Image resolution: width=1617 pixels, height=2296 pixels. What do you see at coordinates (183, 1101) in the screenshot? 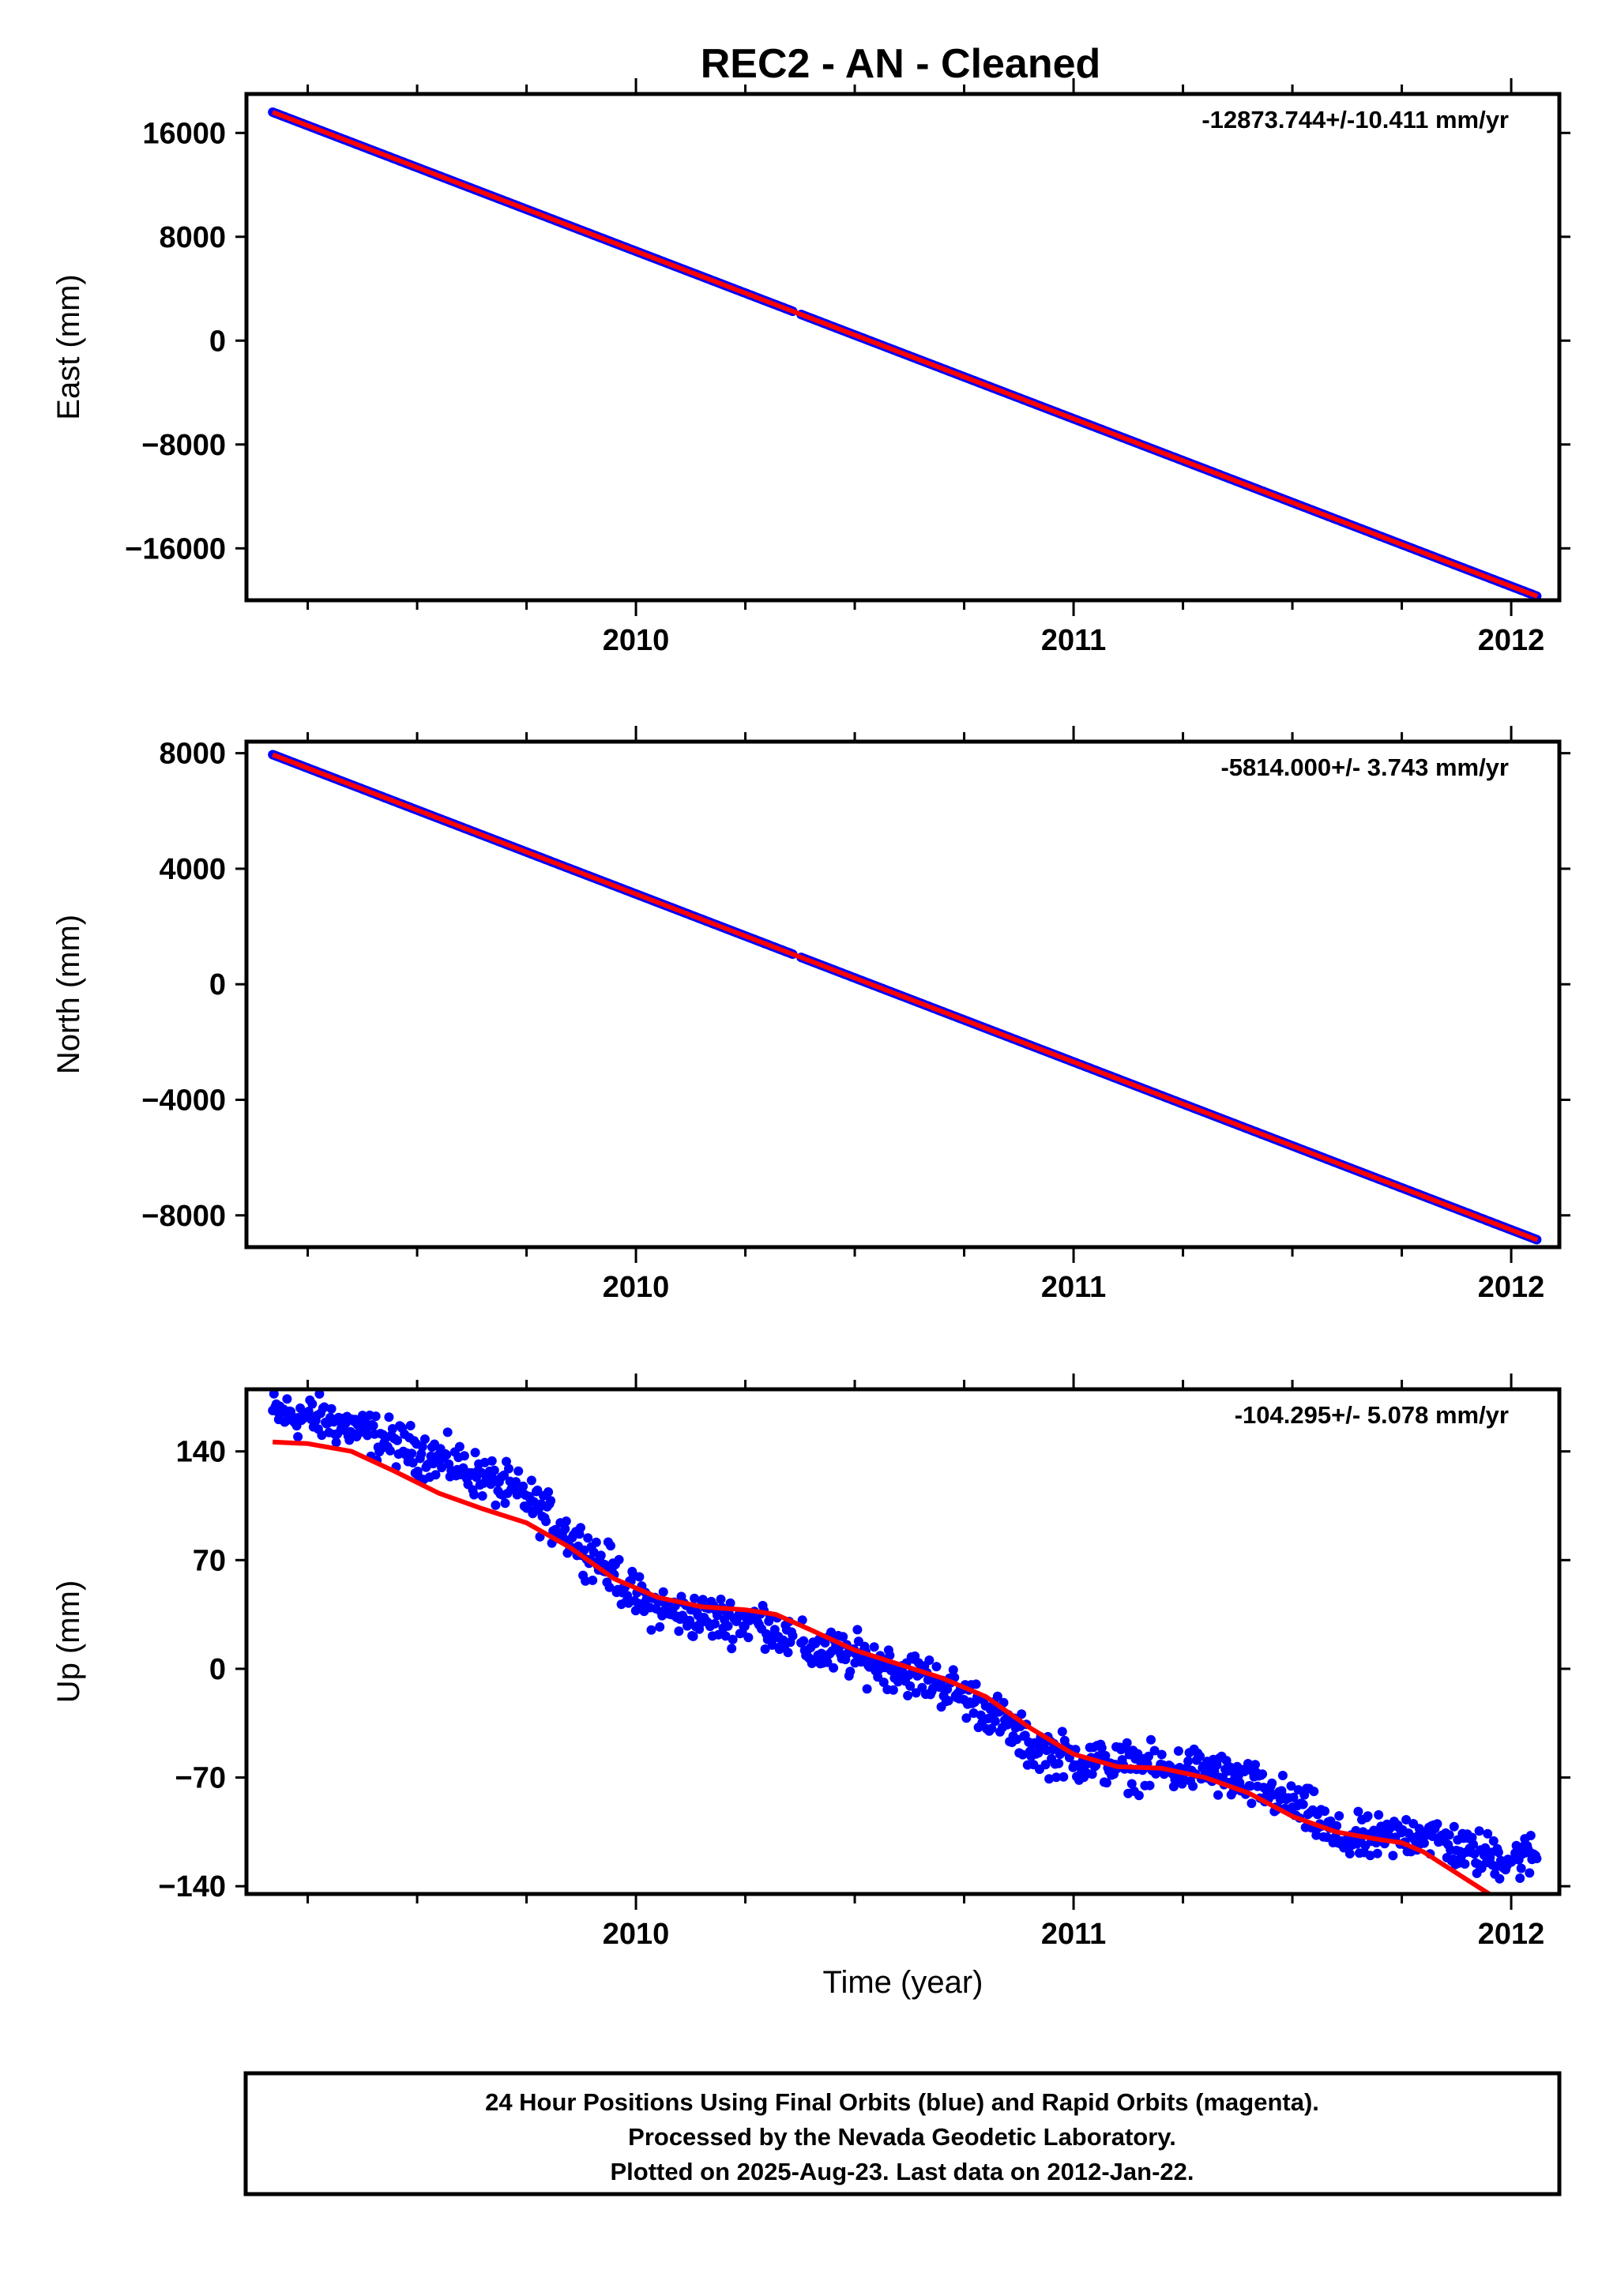
I see `y-tick-label: −4000` at bounding box center [183, 1101].